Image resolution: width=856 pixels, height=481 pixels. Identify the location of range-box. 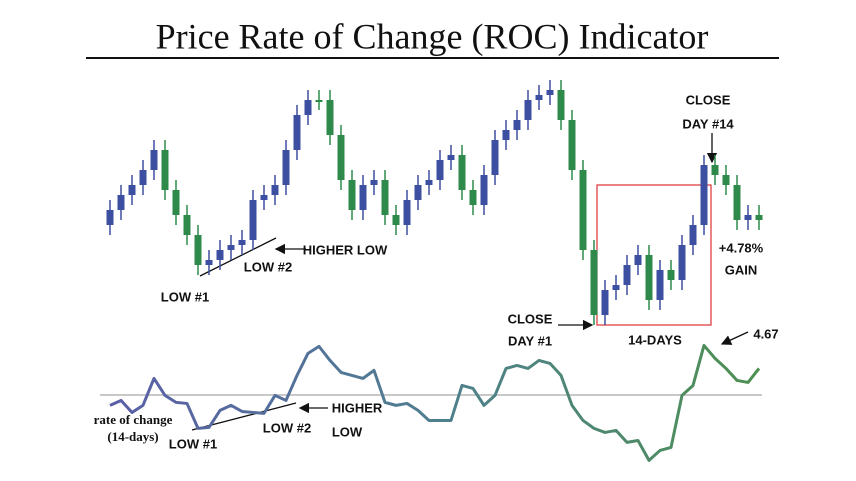
(654, 255).